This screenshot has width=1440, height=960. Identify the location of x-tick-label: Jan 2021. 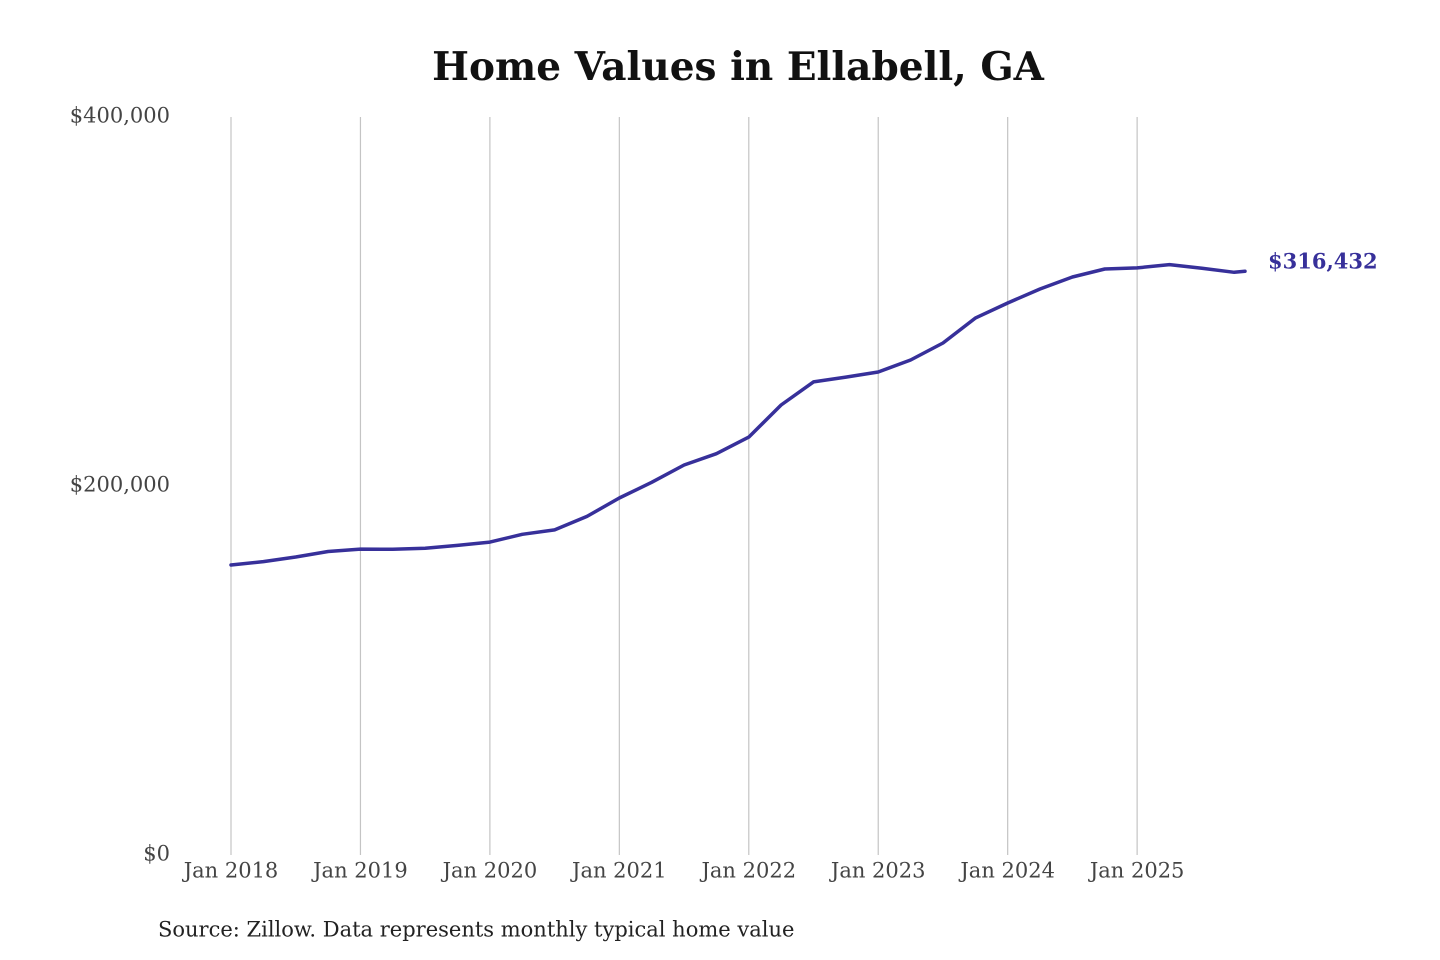
(618, 871).